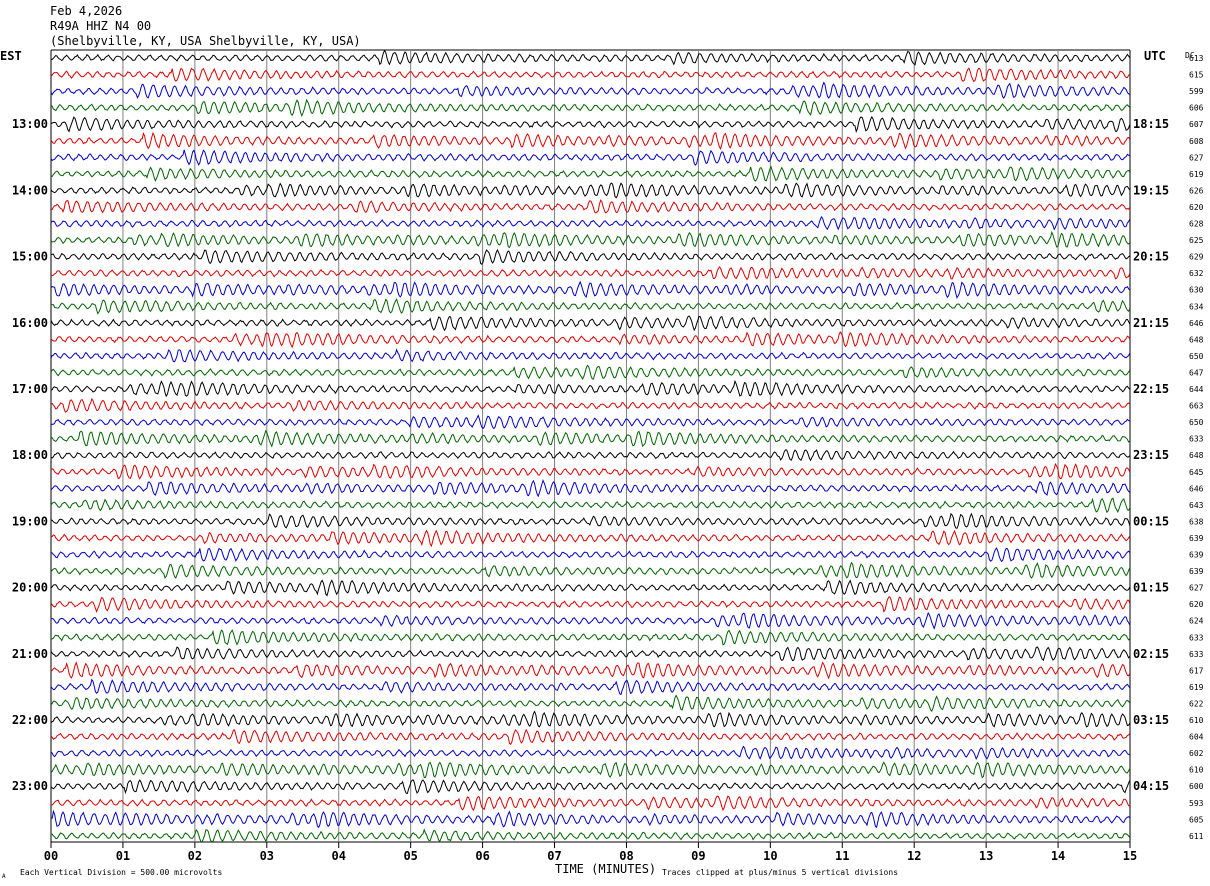 This screenshot has width=1210, height=886. I want to click on station-code: R49A HHZ N4 00, so click(101, 26).